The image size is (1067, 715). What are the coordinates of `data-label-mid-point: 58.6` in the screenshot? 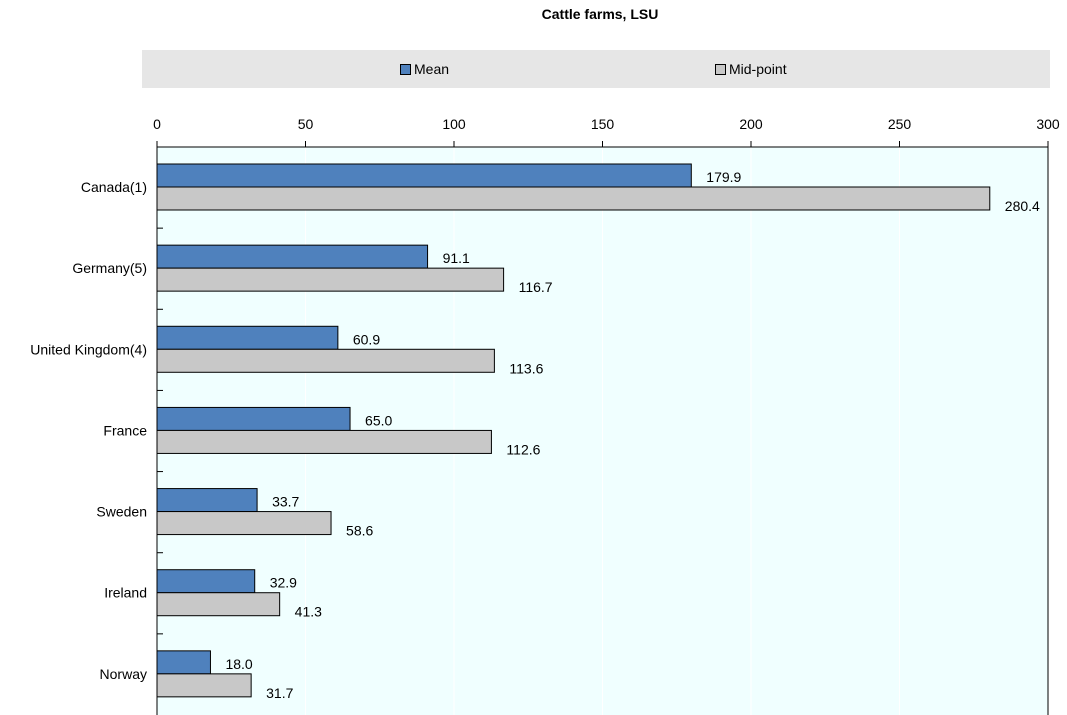 It's located at (359, 531).